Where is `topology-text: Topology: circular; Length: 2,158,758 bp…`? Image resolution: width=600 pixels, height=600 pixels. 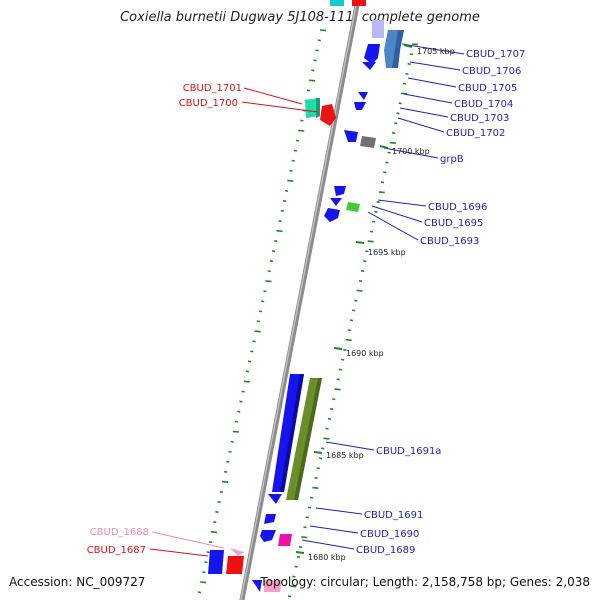 topology-text: Topology: circular; Length: 2,158,758 bp… is located at coordinates (425, 582).